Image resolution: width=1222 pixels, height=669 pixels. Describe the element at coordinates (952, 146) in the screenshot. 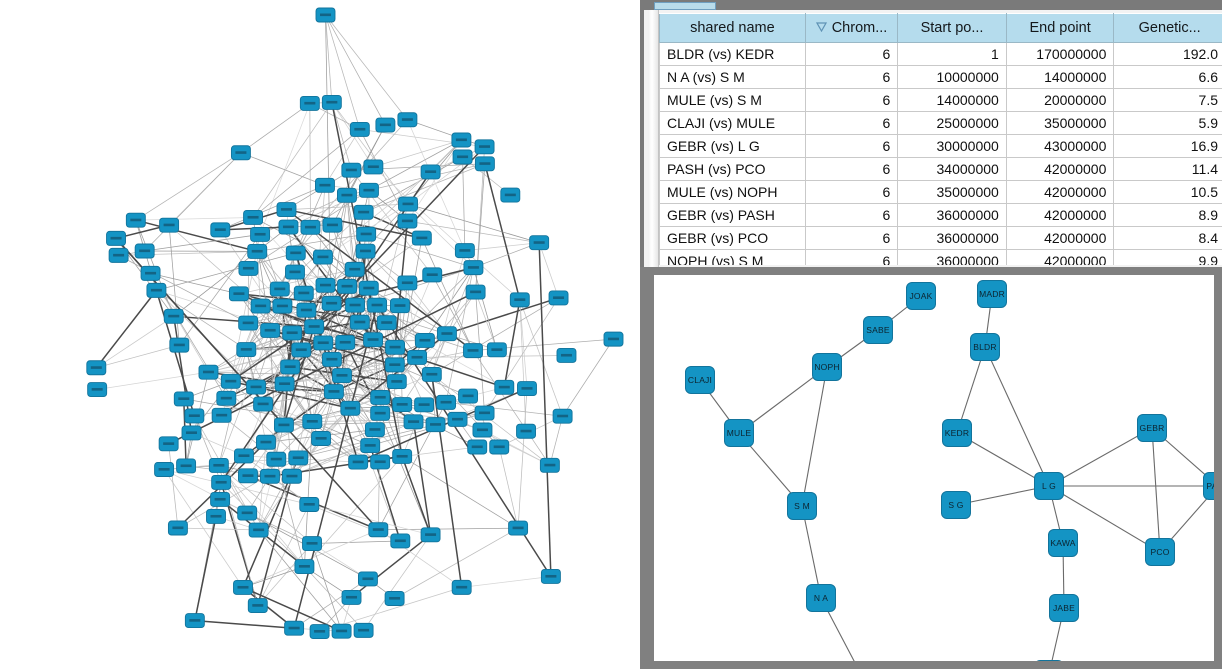

I see `table-cell: 30000000` at that location.